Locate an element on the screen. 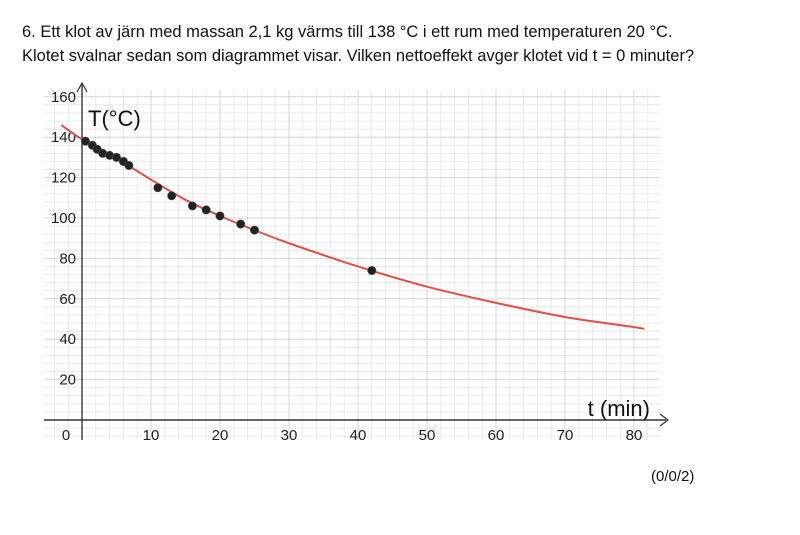 The image size is (800, 535). x-axis-label: t (min) is located at coordinates (619, 408).